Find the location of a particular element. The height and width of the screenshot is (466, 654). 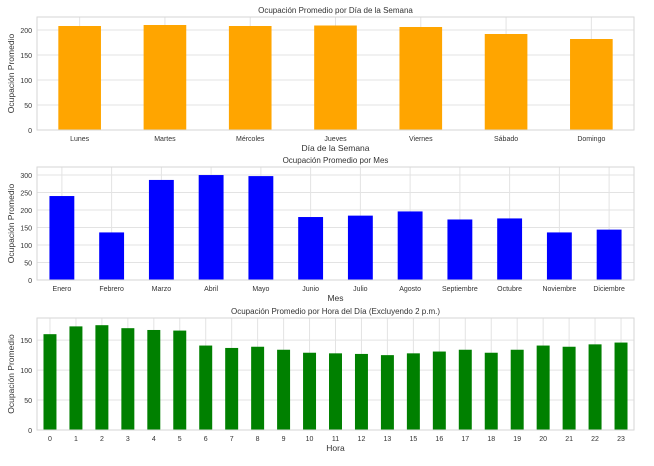

bar-diciembre is located at coordinates (609, 254).